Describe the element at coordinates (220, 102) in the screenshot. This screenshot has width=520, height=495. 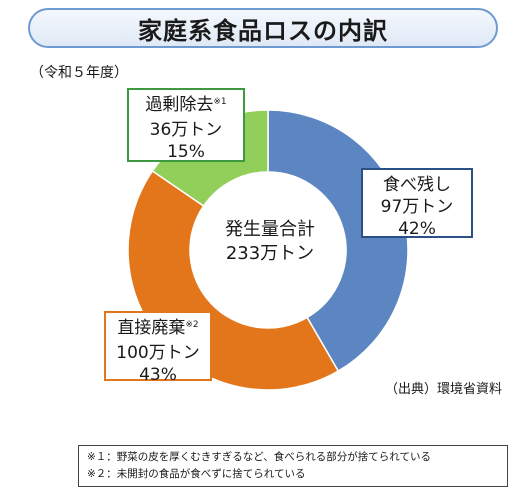
I see `footnote-marker: ※1` at that location.